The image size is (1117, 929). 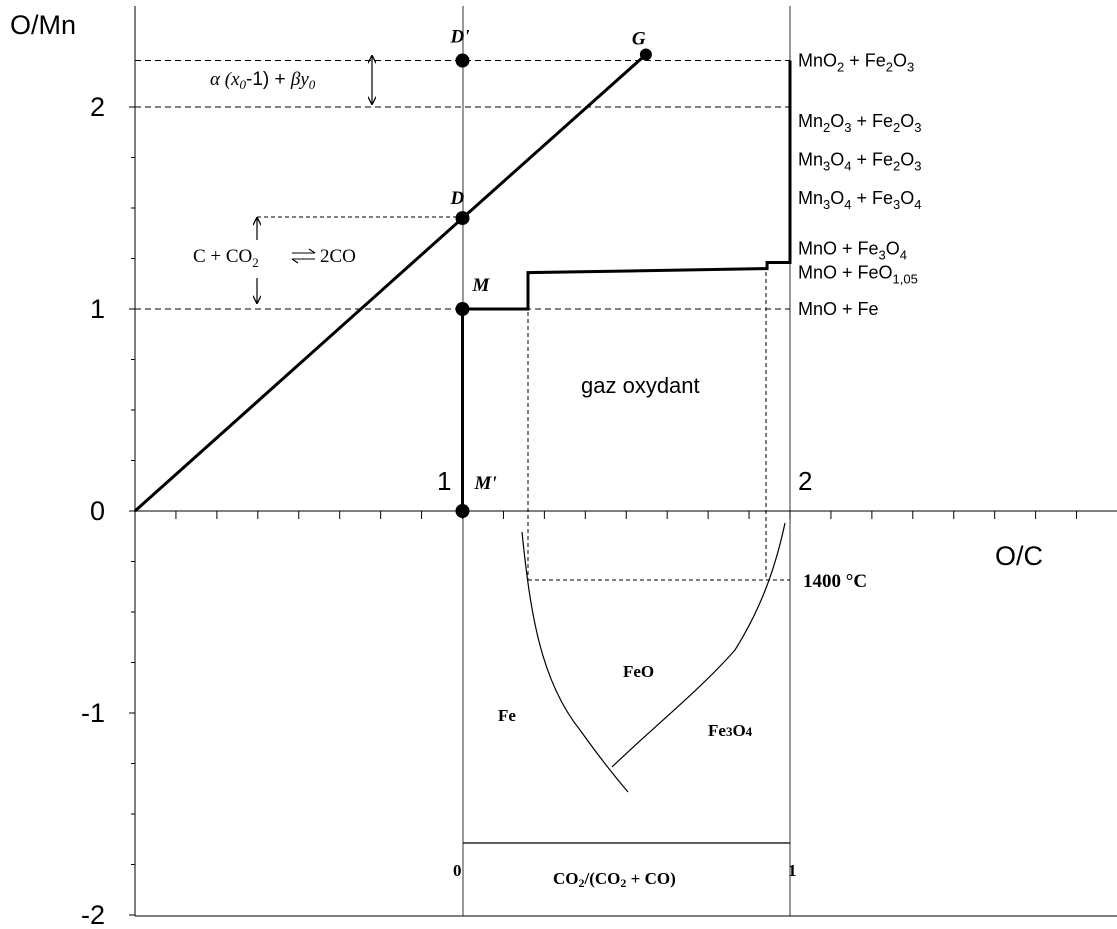 What do you see at coordinates (457, 870) in the screenshot?
I see `inset-tick-0: 0` at bounding box center [457, 870].